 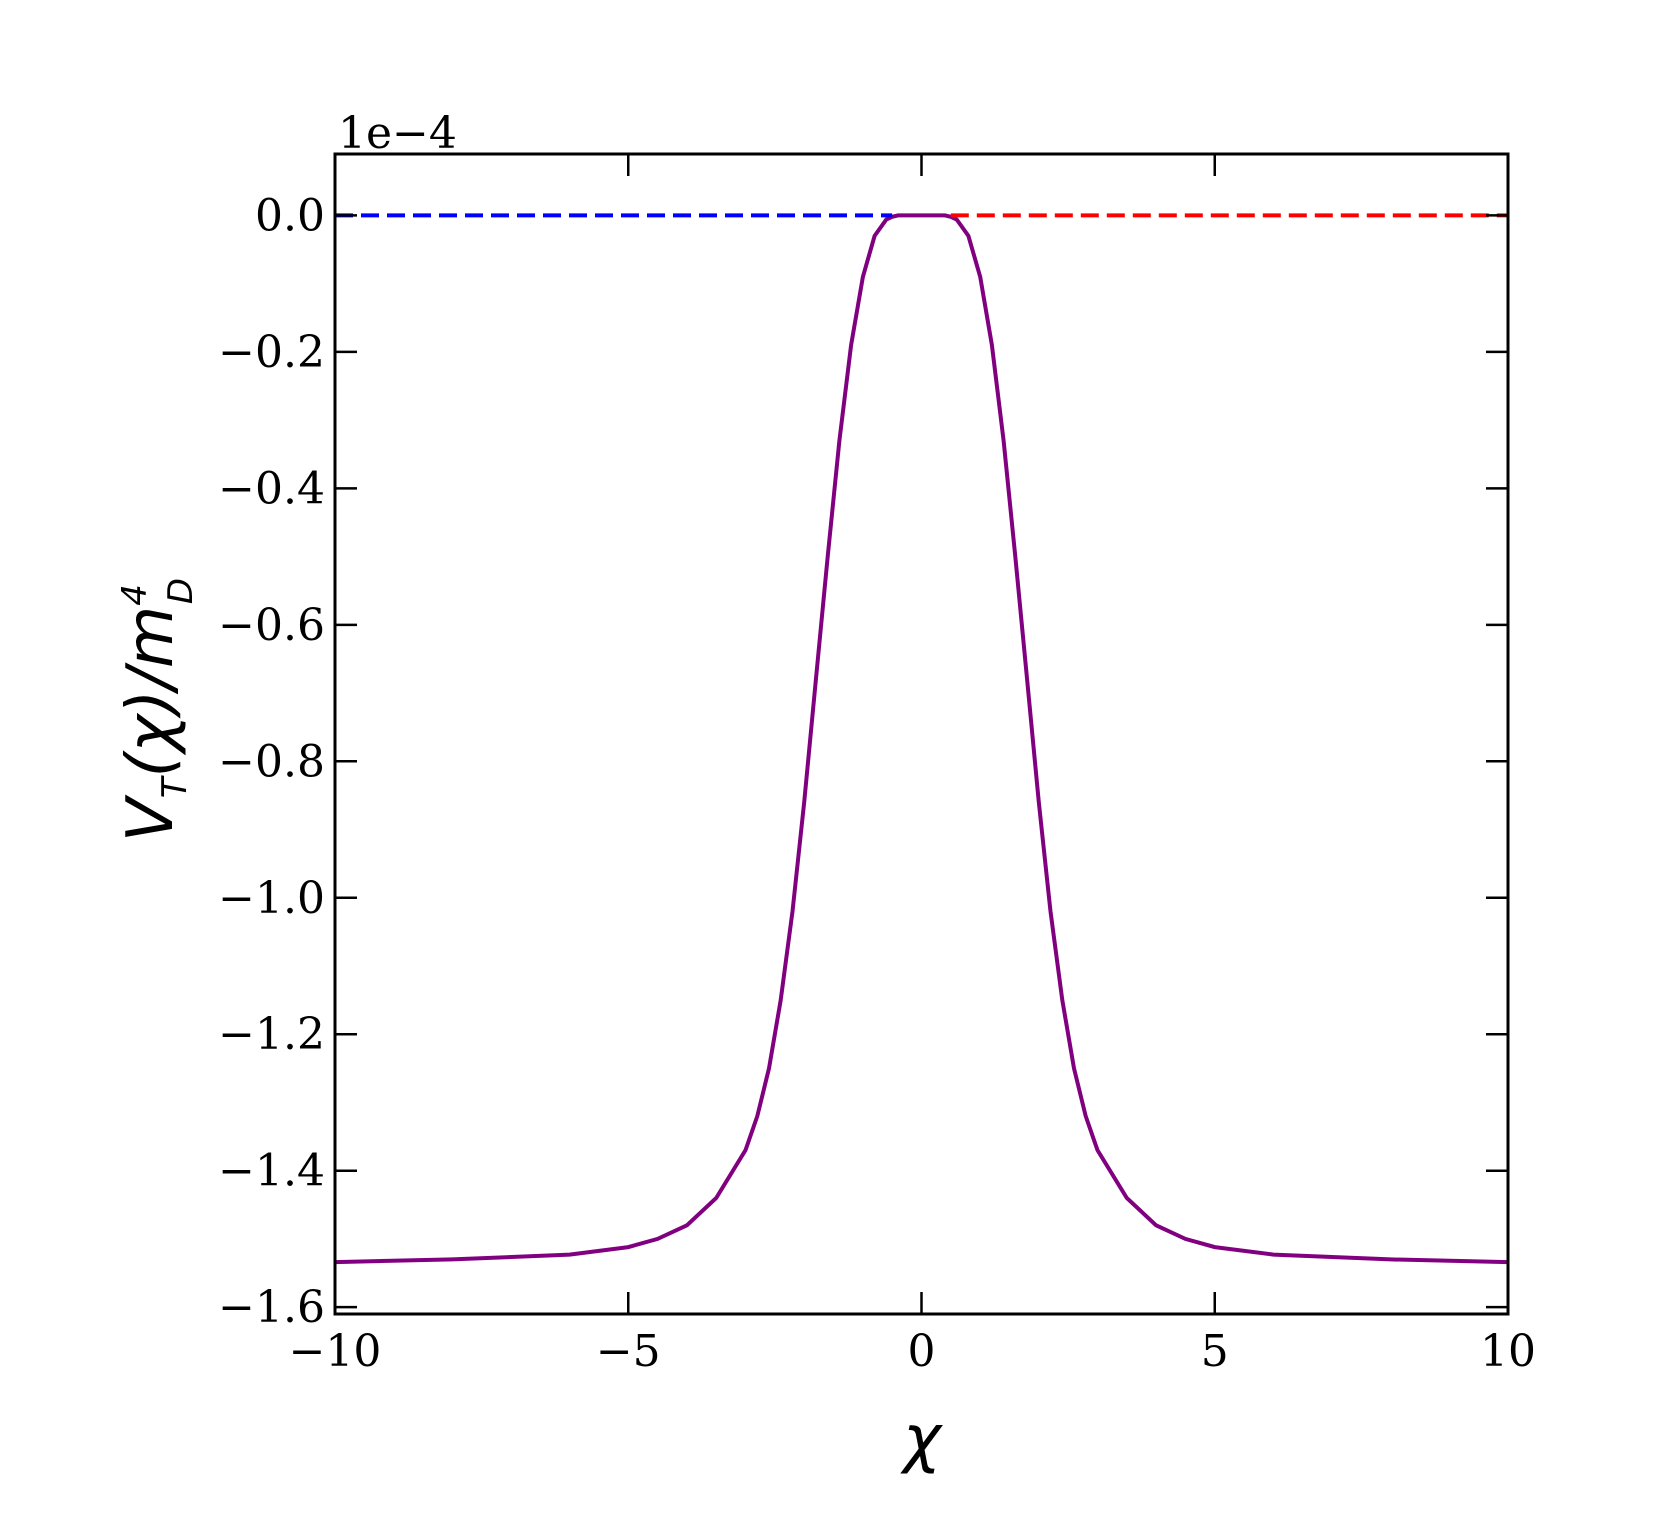 What do you see at coordinates (181, 591) in the screenshot?
I see `y-label-power-subscript: D` at bounding box center [181, 591].